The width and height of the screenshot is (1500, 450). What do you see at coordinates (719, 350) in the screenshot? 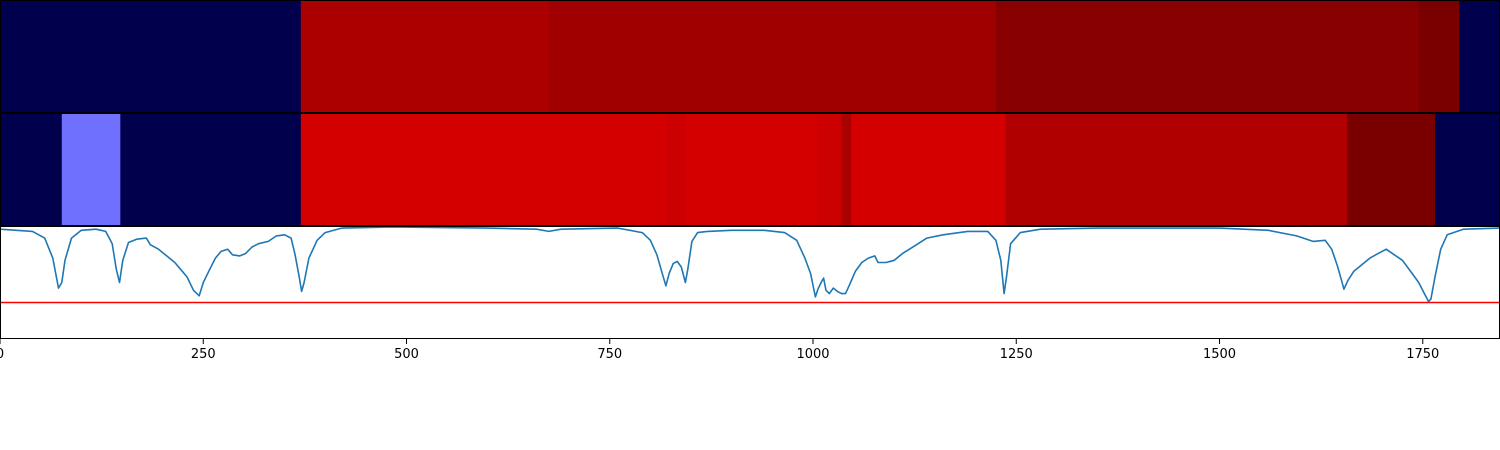
I see `x-axis: 0 250 500 750 1000 1250 1500 1750` at bounding box center [719, 350].